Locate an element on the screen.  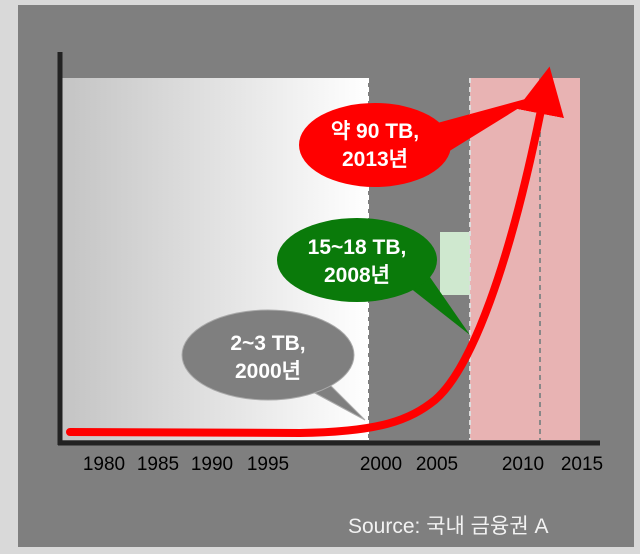
x-tick-label: 2015 is located at coordinates (582, 464).